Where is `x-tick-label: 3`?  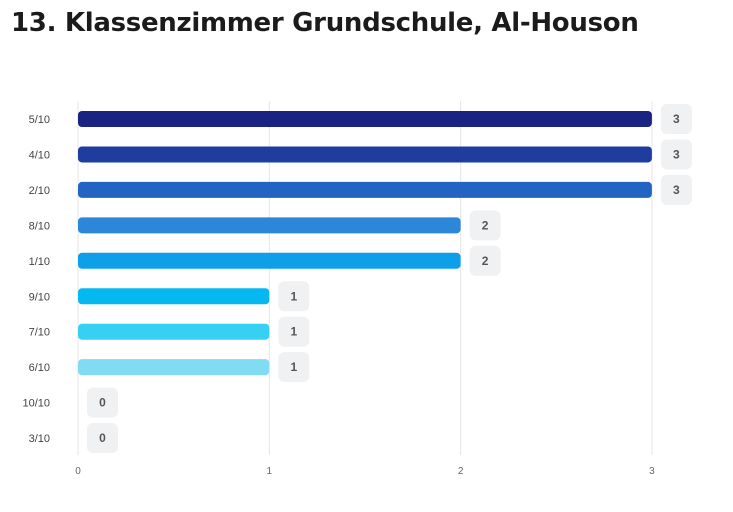 x-tick-label: 3 is located at coordinates (652, 471).